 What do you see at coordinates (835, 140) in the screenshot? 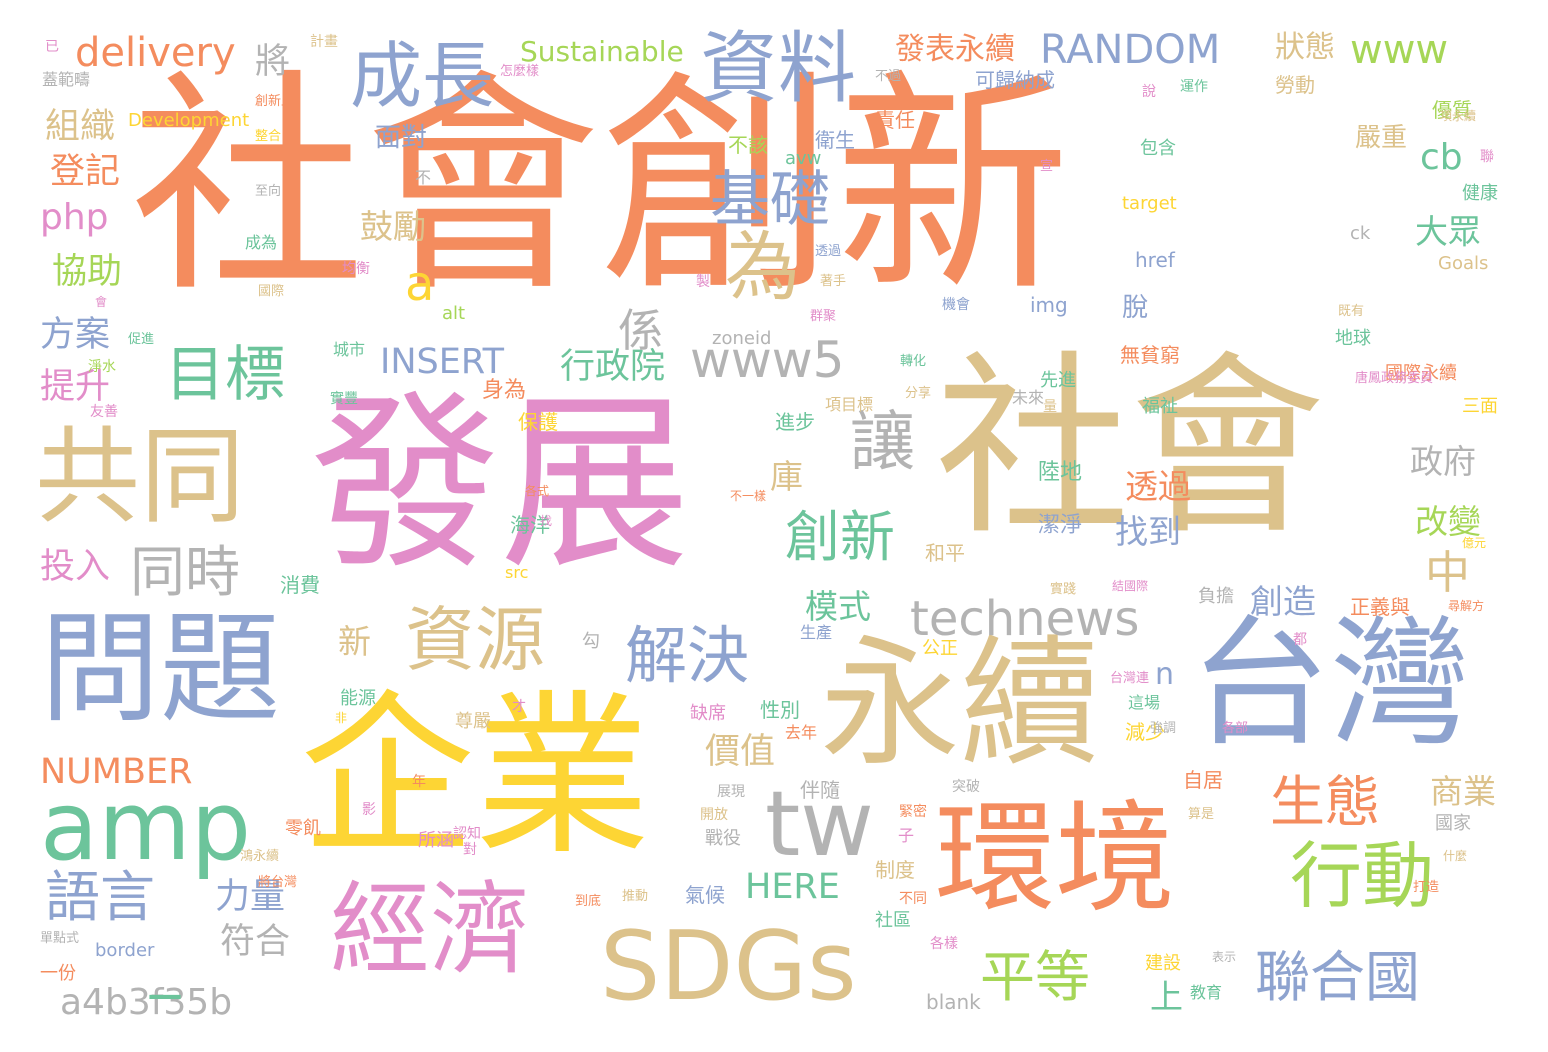
I see `cloud-word: 衛生` at bounding box center [835, 140].